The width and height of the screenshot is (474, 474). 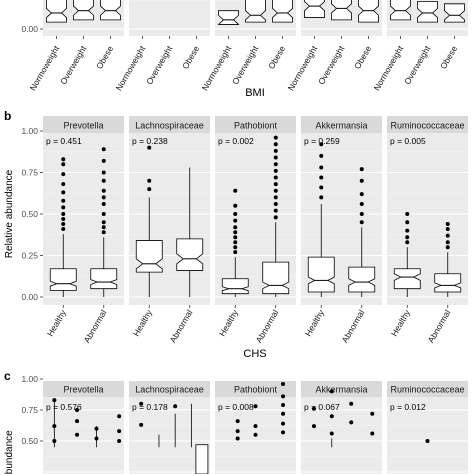 I want to click on p-value-label: p = 0.238, so click(x=150, y=141).